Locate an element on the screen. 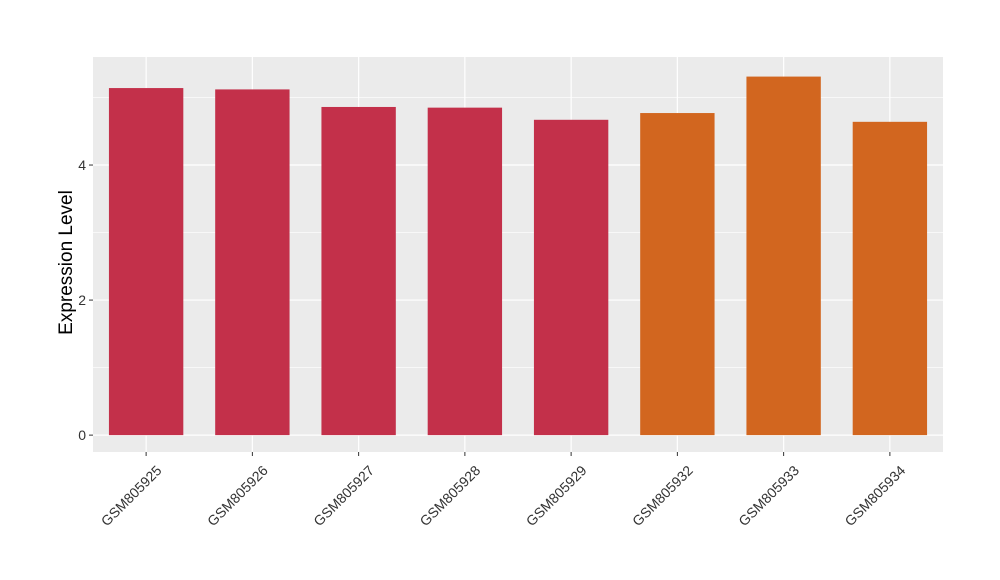 Image resolution: width=1000 pixels, height=580 pixels. x-tick-label: GSM805926 is located at coordinates (237, 495).